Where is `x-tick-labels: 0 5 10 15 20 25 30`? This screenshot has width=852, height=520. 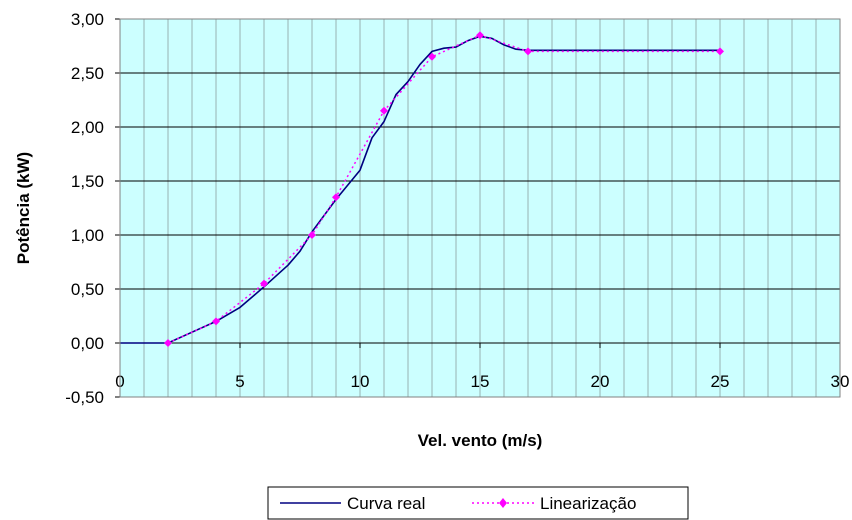 x-tick-labels: 0 5 10 15 20 25 30 is located at coordinates (482, 381).